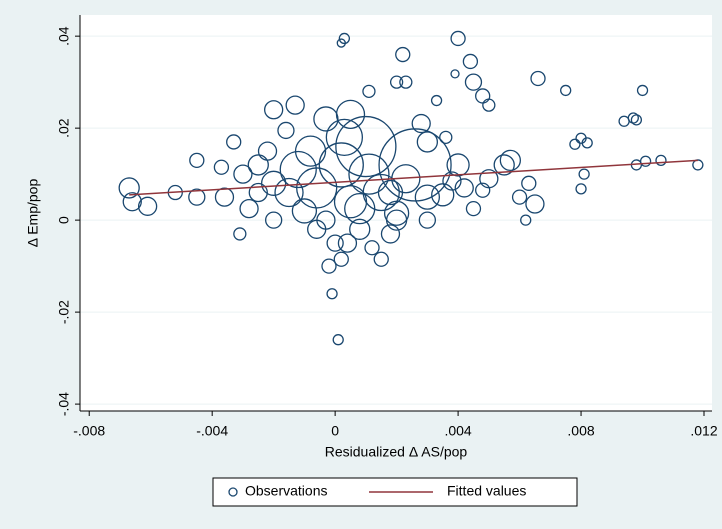 The height and width of the screenshot is (529, 722). I want to click on y-tick-label: -.02, so click(64, 312).